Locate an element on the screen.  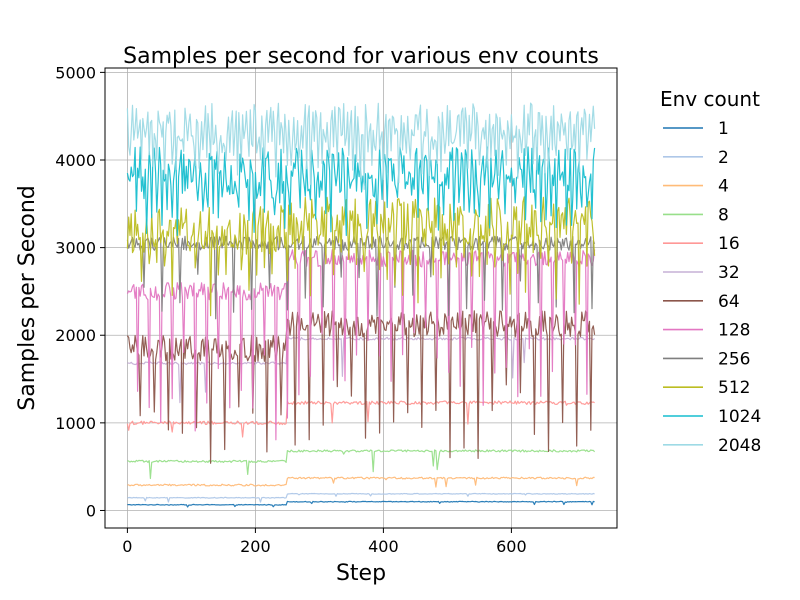
y-tick-label: 1000 is located at coordinates (75, 423).